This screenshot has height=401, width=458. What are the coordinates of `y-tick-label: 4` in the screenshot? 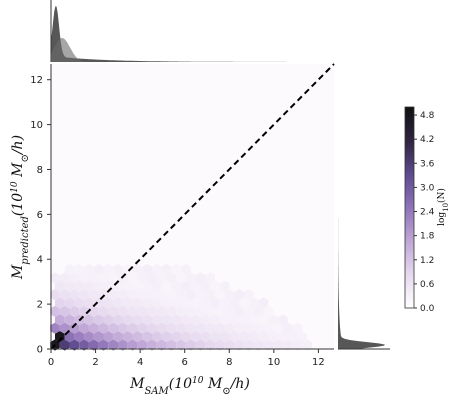 It's located at (40, 260).